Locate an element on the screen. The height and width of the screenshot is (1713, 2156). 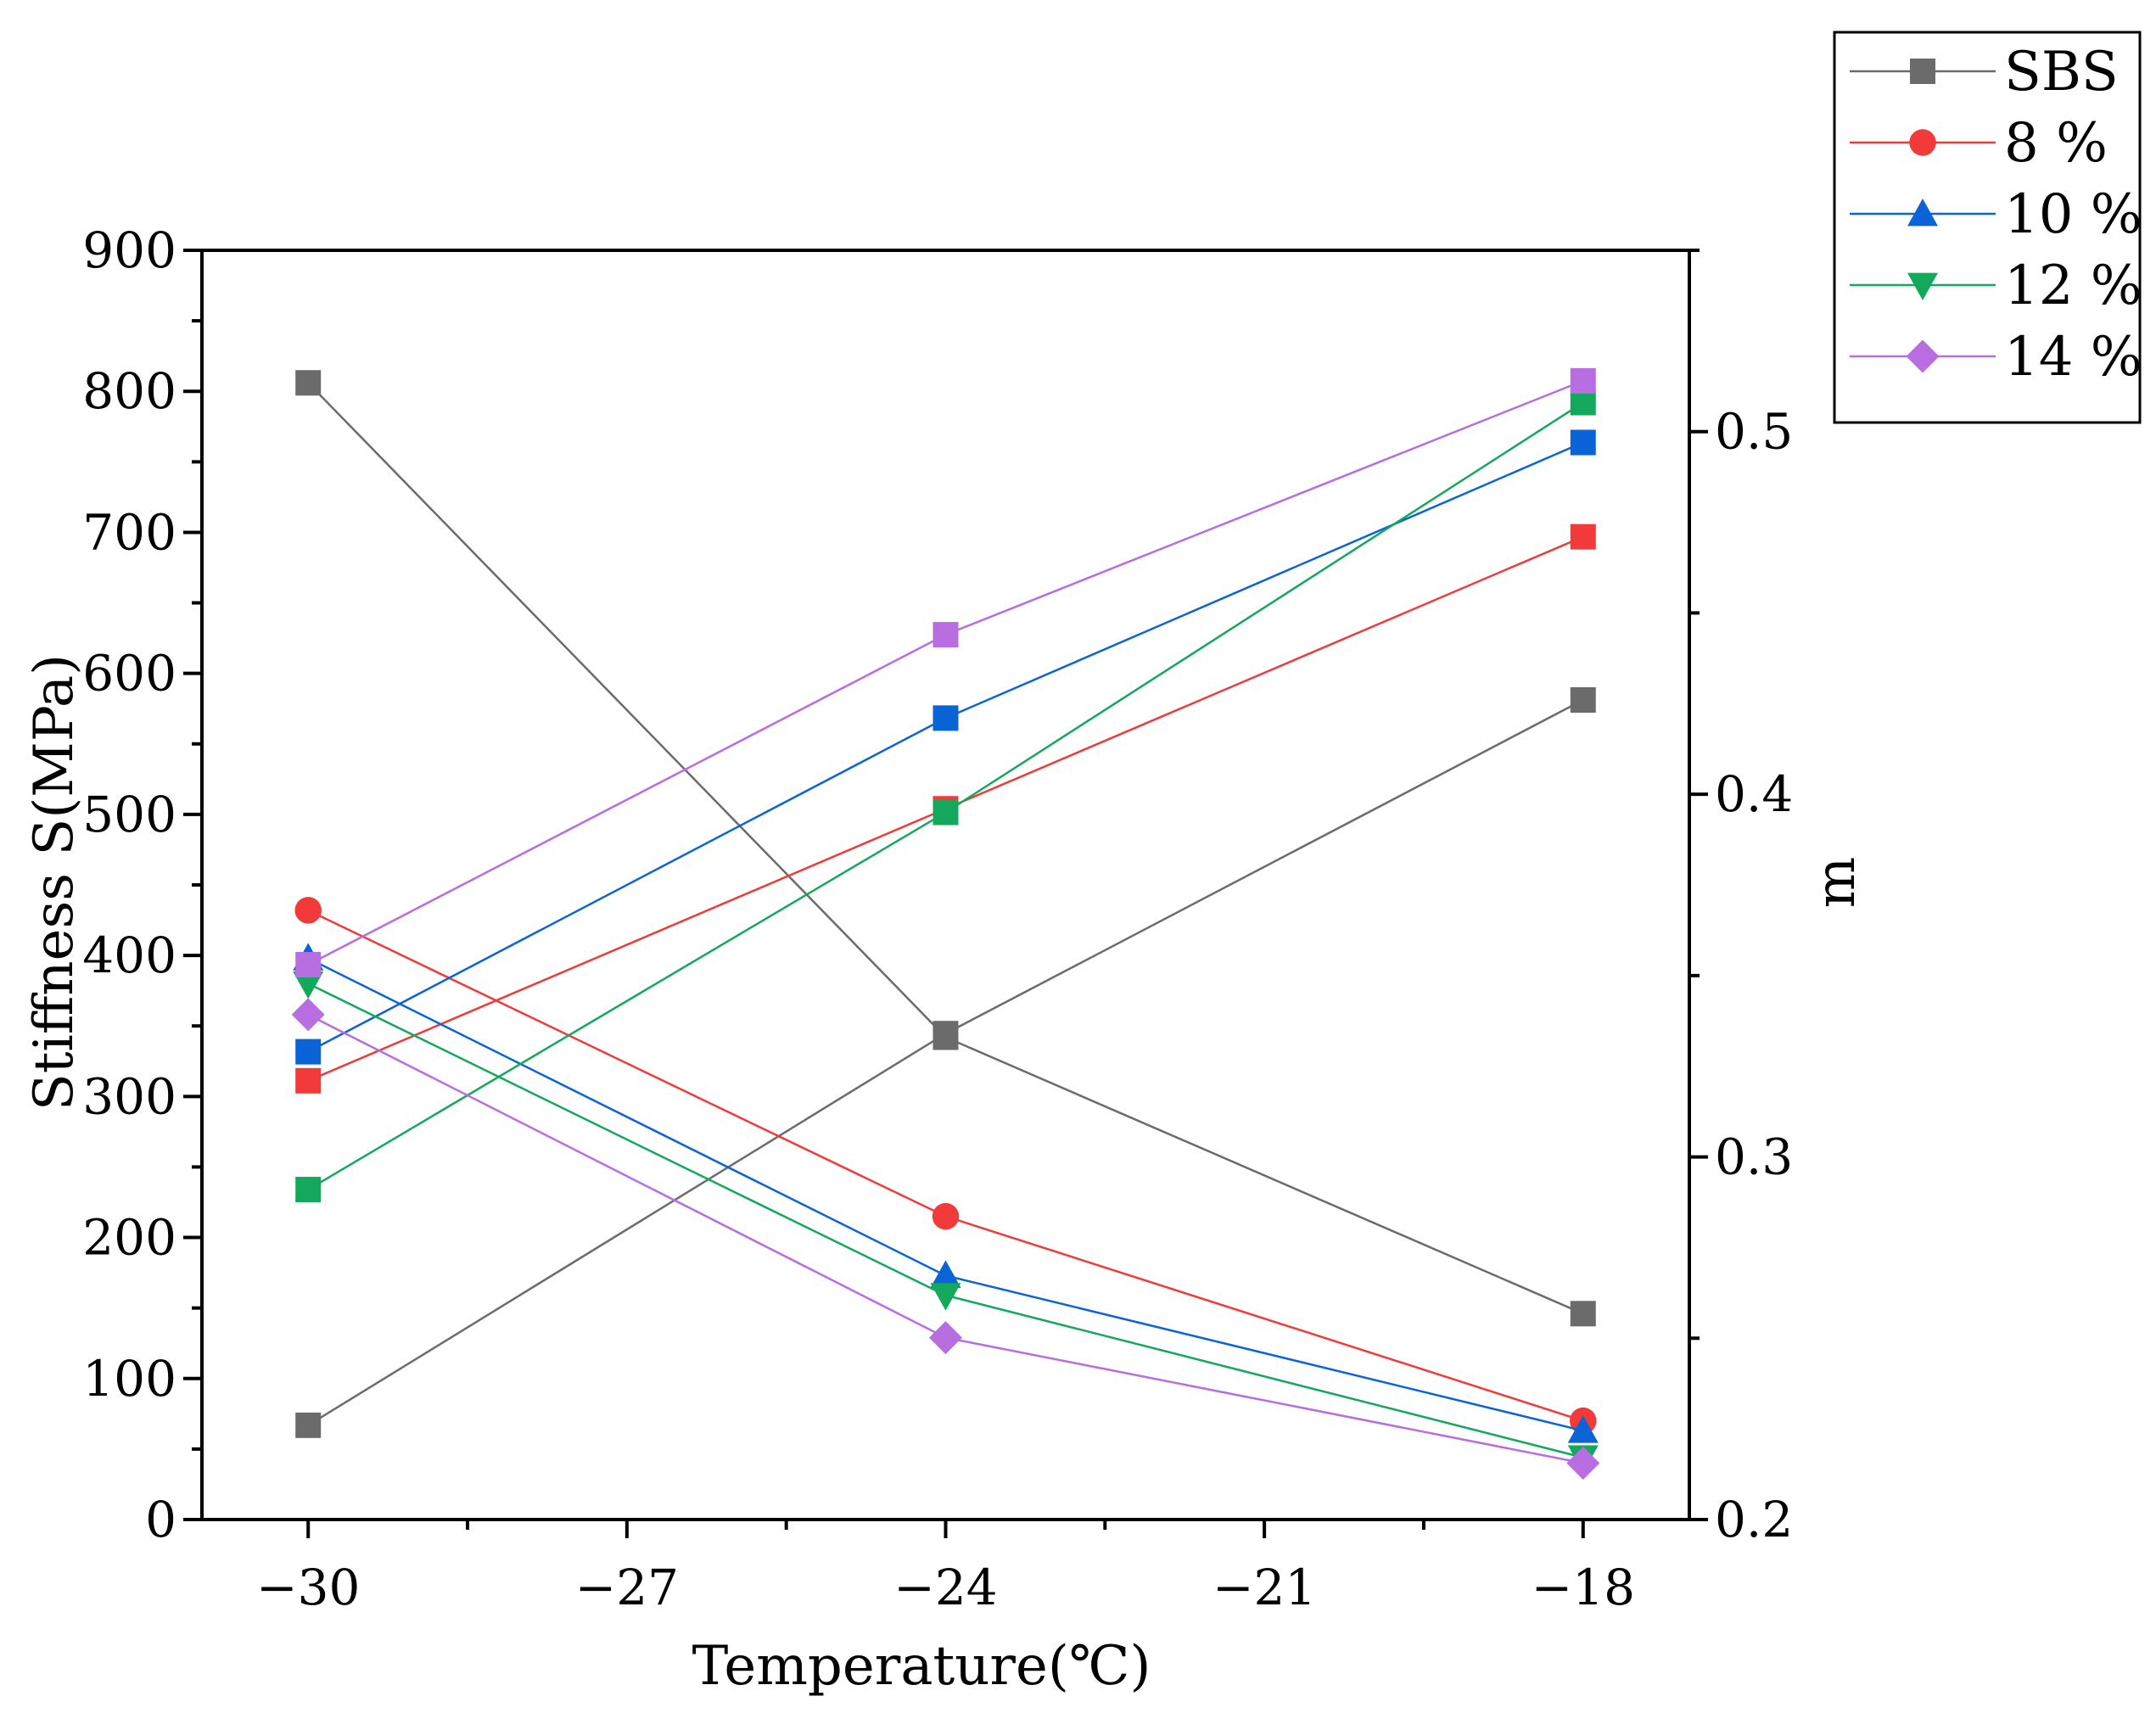
y-right-tick-label: 0.5 is located at coordinates (1754, 432).